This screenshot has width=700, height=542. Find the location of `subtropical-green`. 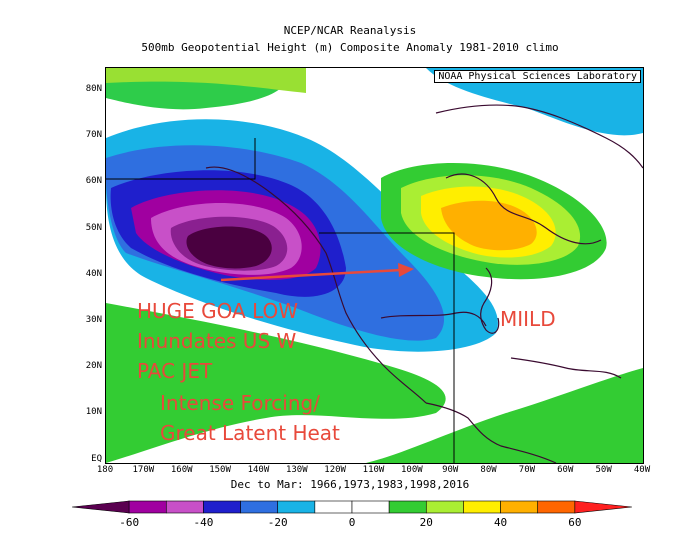

subtropical-green is located at coordinates (276, 383).